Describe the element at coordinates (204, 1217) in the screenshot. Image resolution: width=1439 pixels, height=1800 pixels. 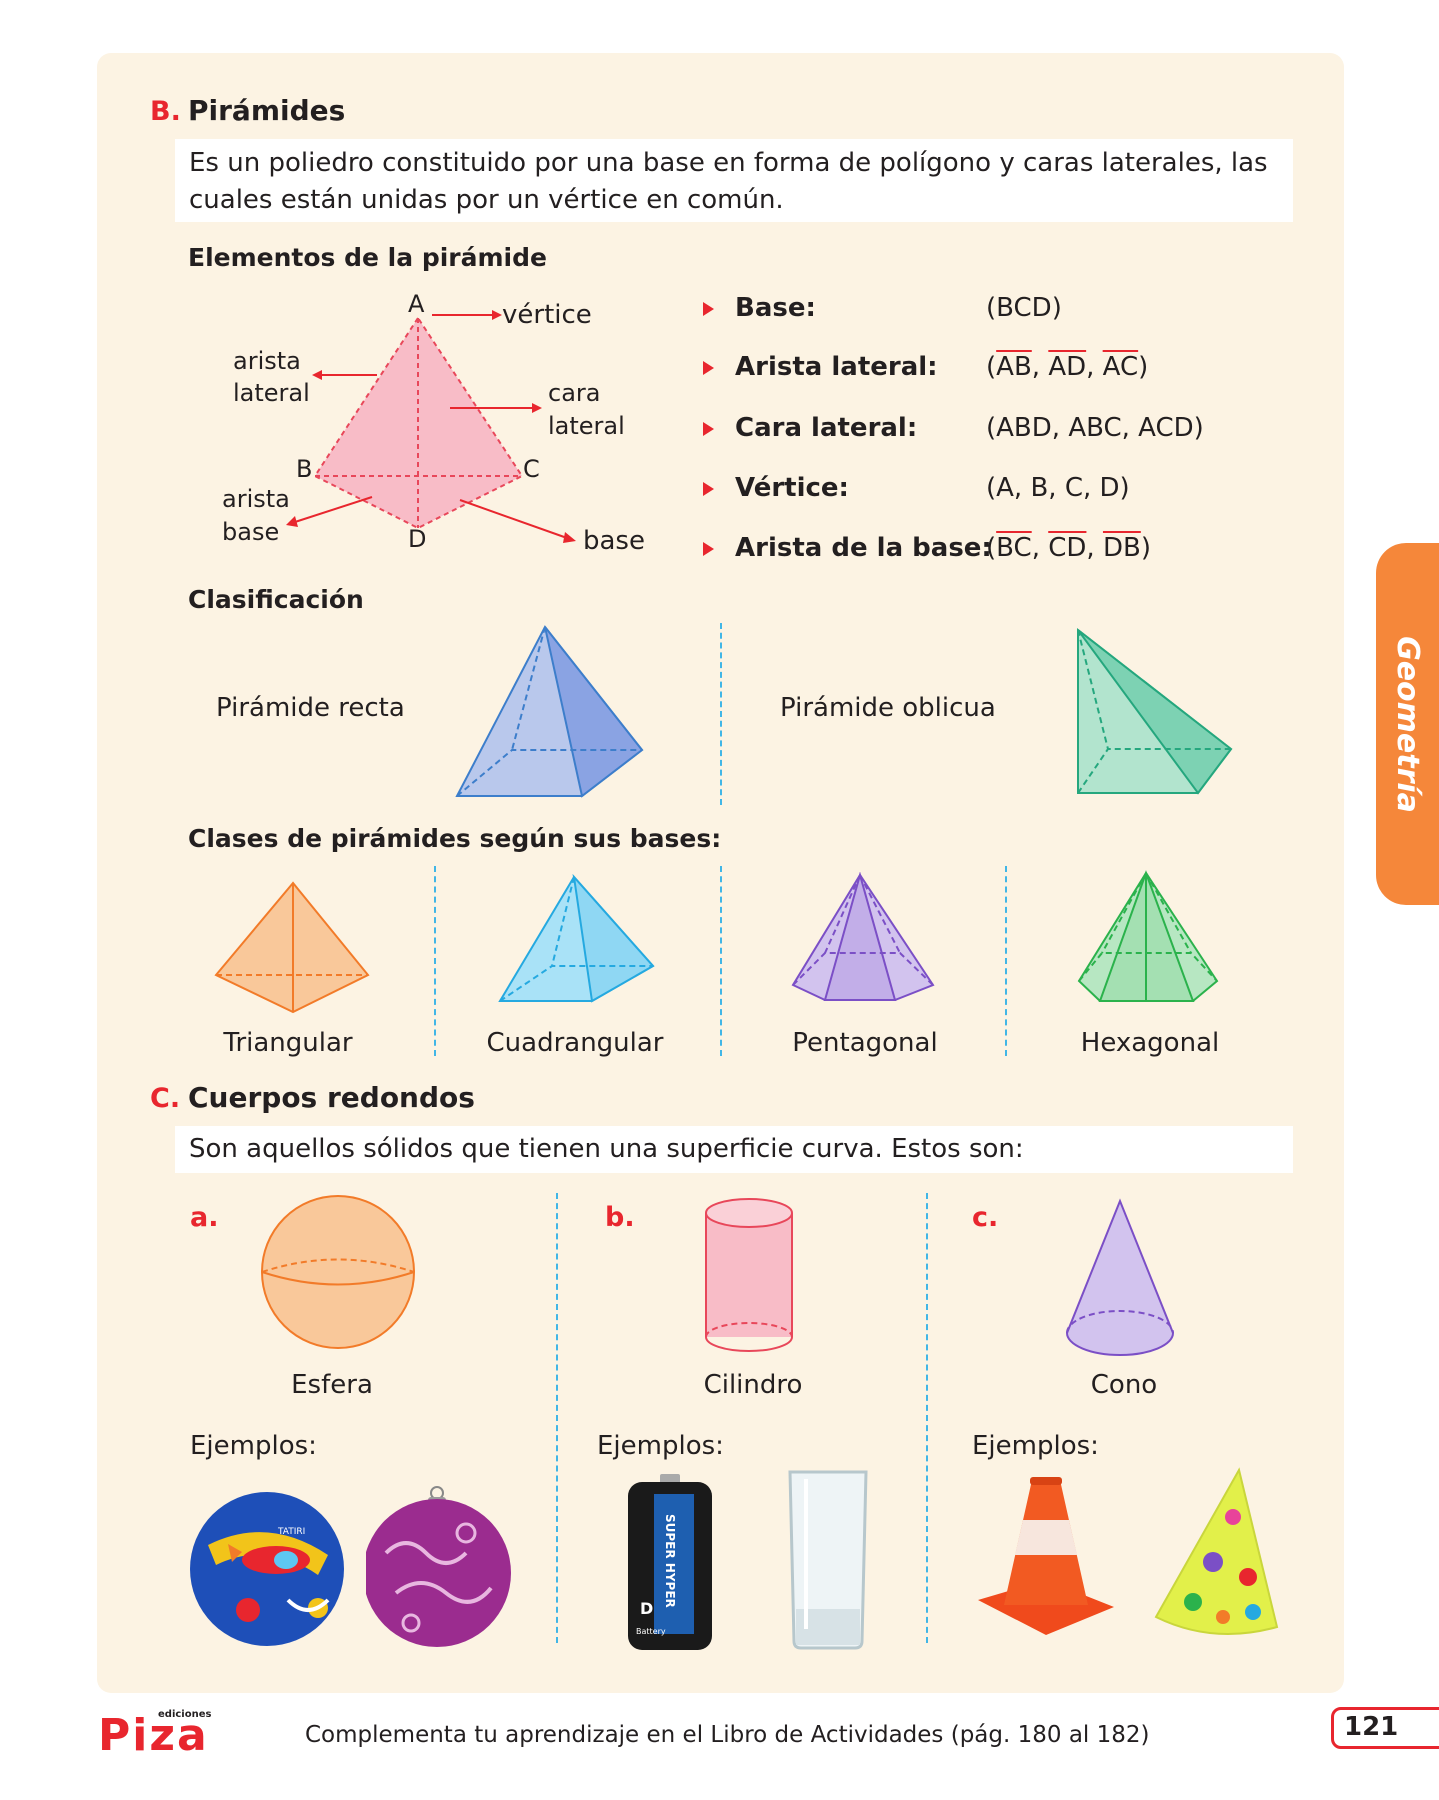
I see `item-a-letter: a.` at that location.